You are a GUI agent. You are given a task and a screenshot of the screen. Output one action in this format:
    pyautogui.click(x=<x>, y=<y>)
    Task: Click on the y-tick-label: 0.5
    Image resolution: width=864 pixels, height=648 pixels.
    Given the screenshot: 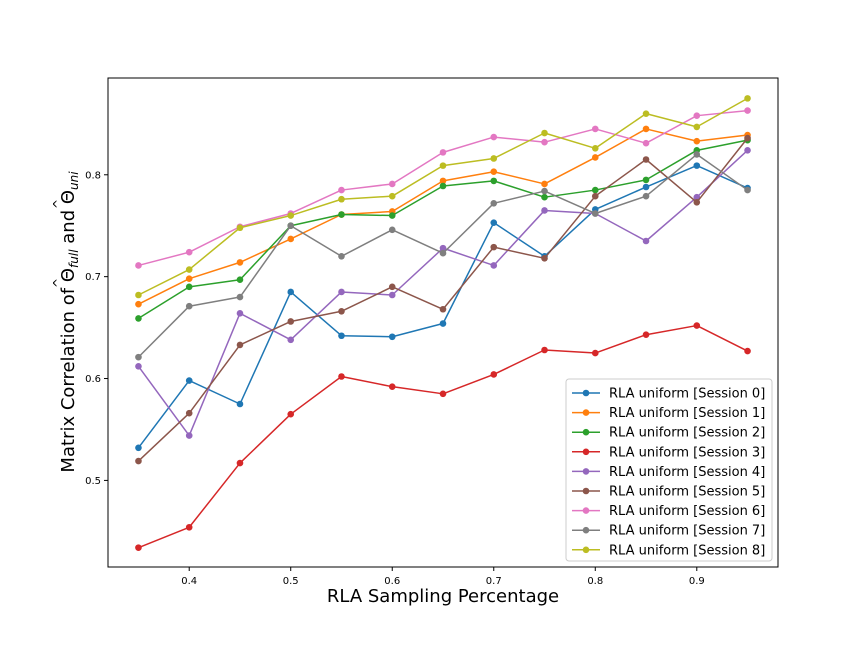 What is the action you would take?
    pyautogui.click(x=93, y=481)
    